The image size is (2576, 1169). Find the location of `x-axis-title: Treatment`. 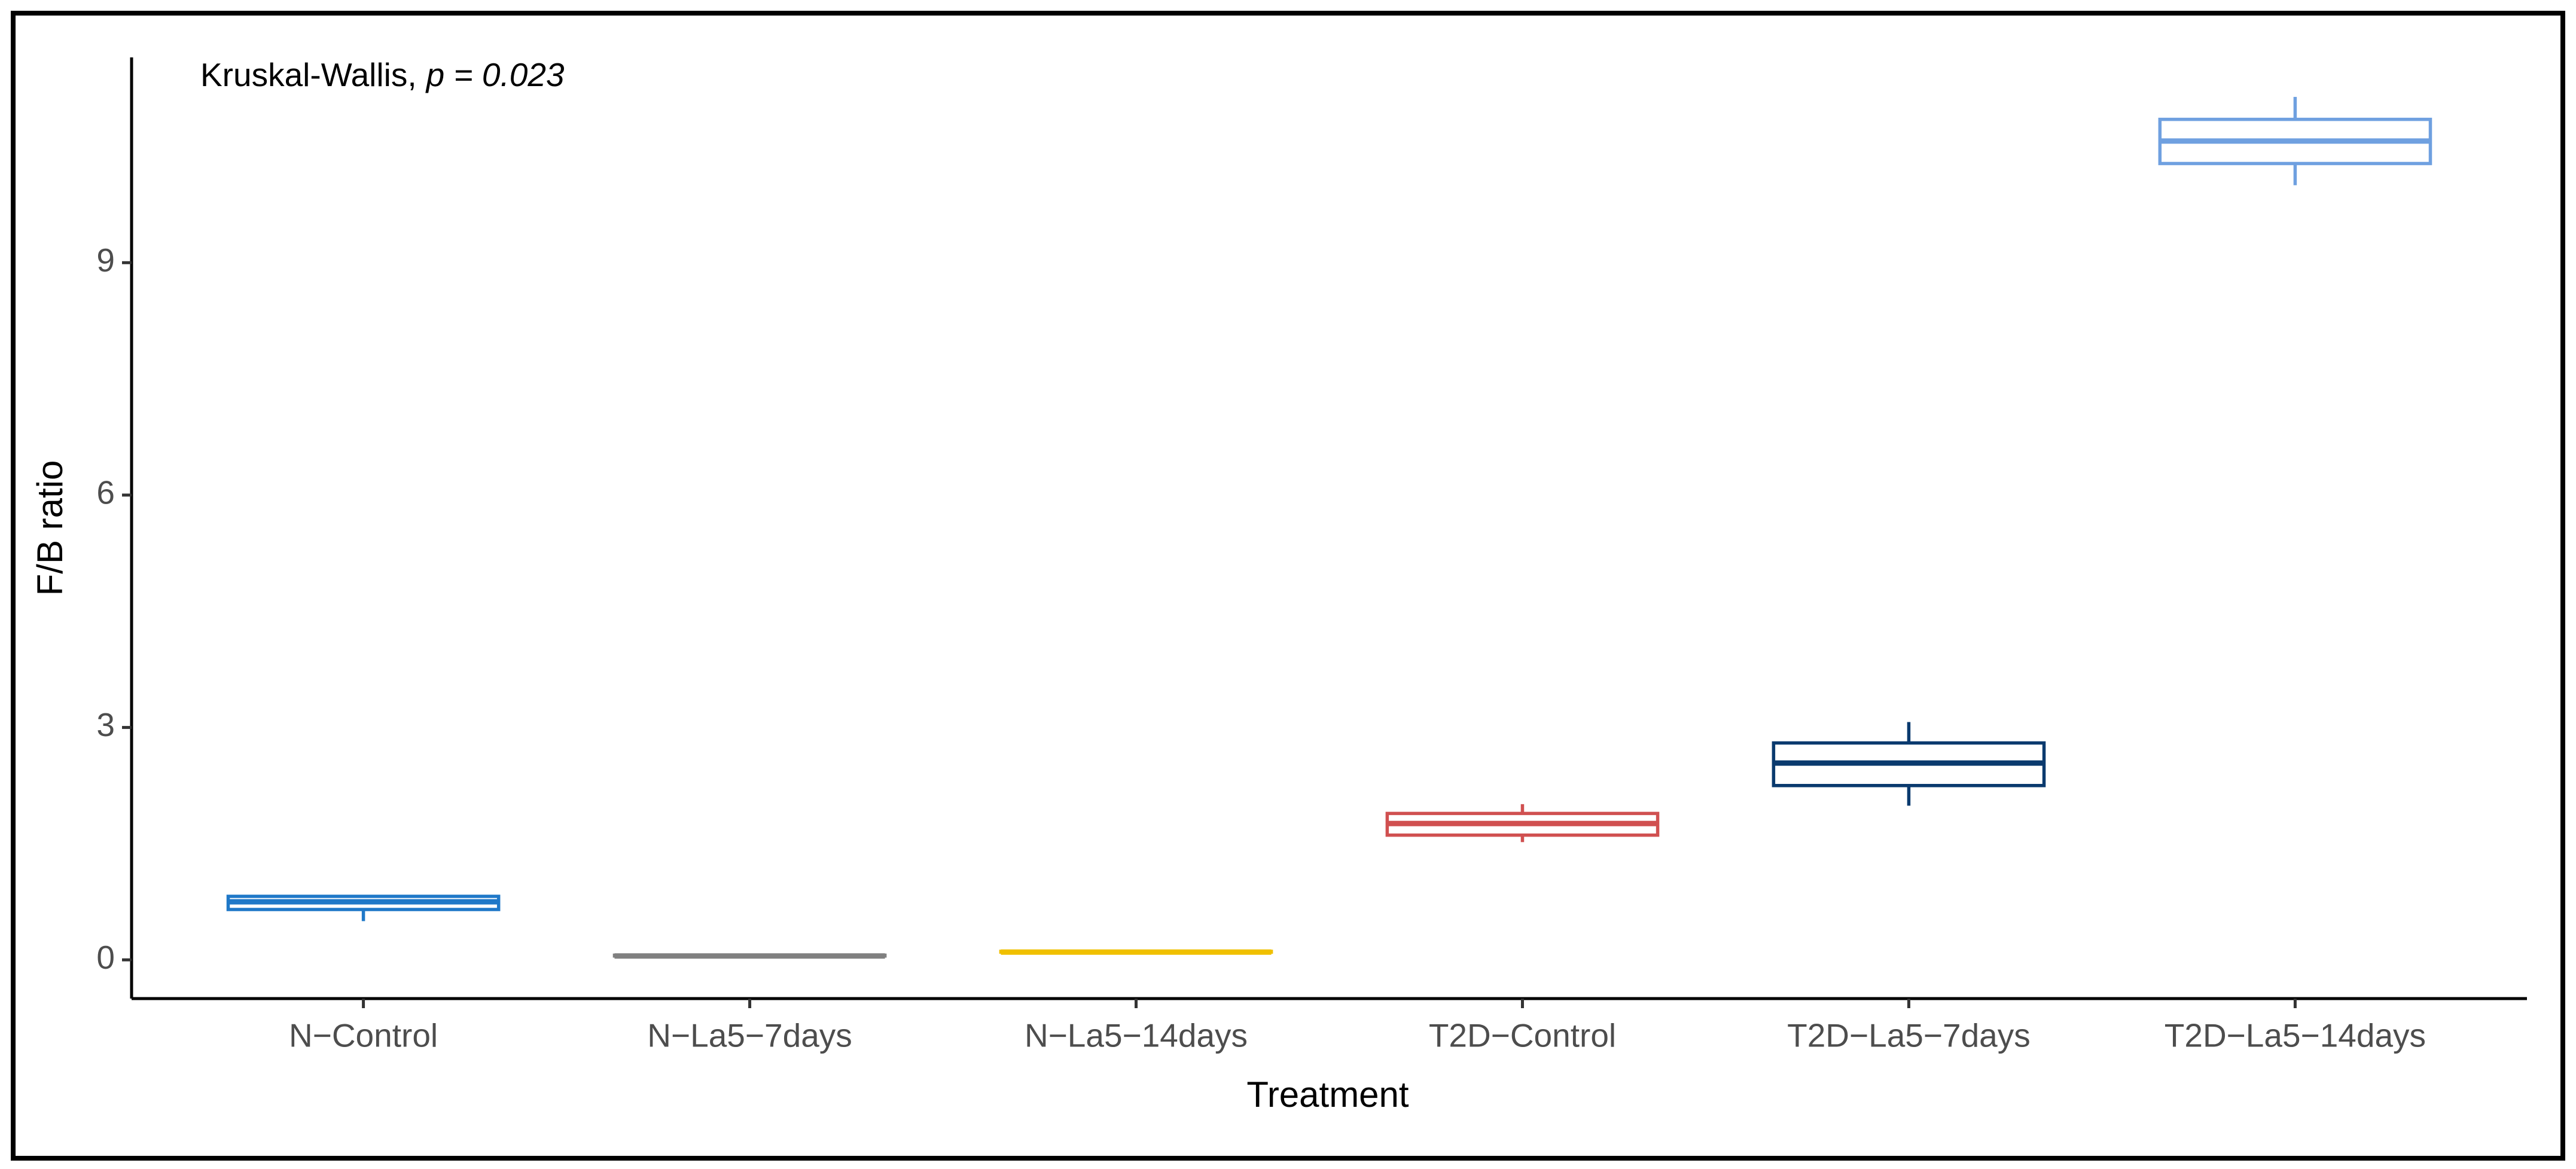

x-axis-title: Treatment is located at coordinates (1327, 1095).